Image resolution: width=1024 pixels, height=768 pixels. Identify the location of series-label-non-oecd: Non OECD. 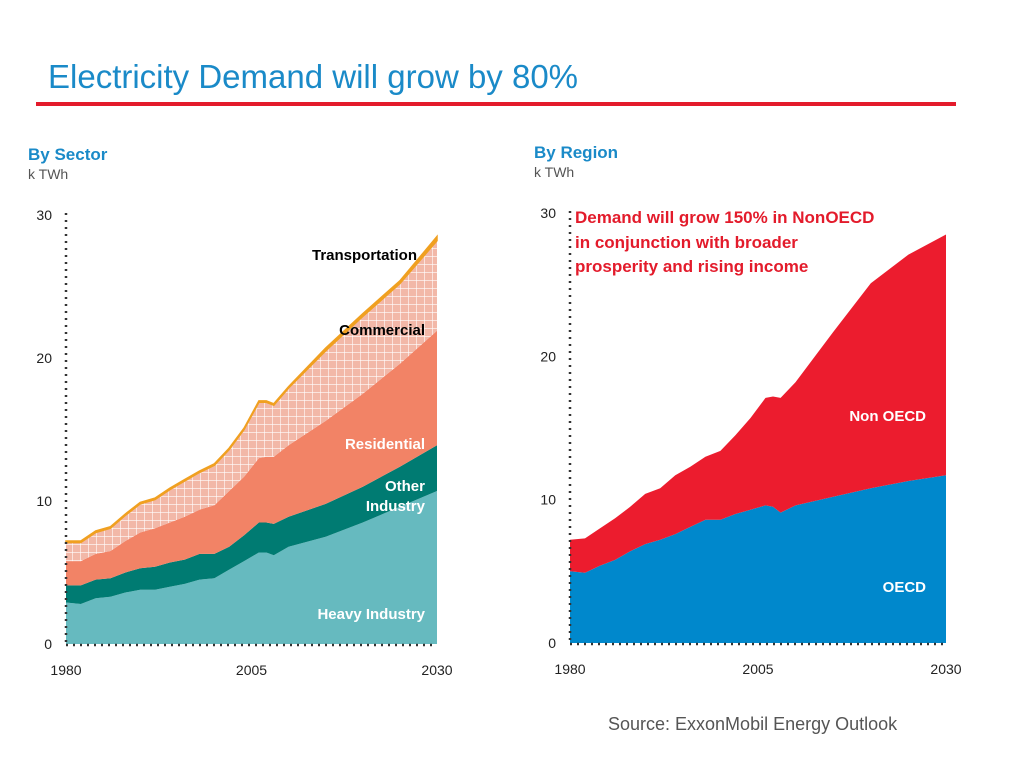
(887, 416).